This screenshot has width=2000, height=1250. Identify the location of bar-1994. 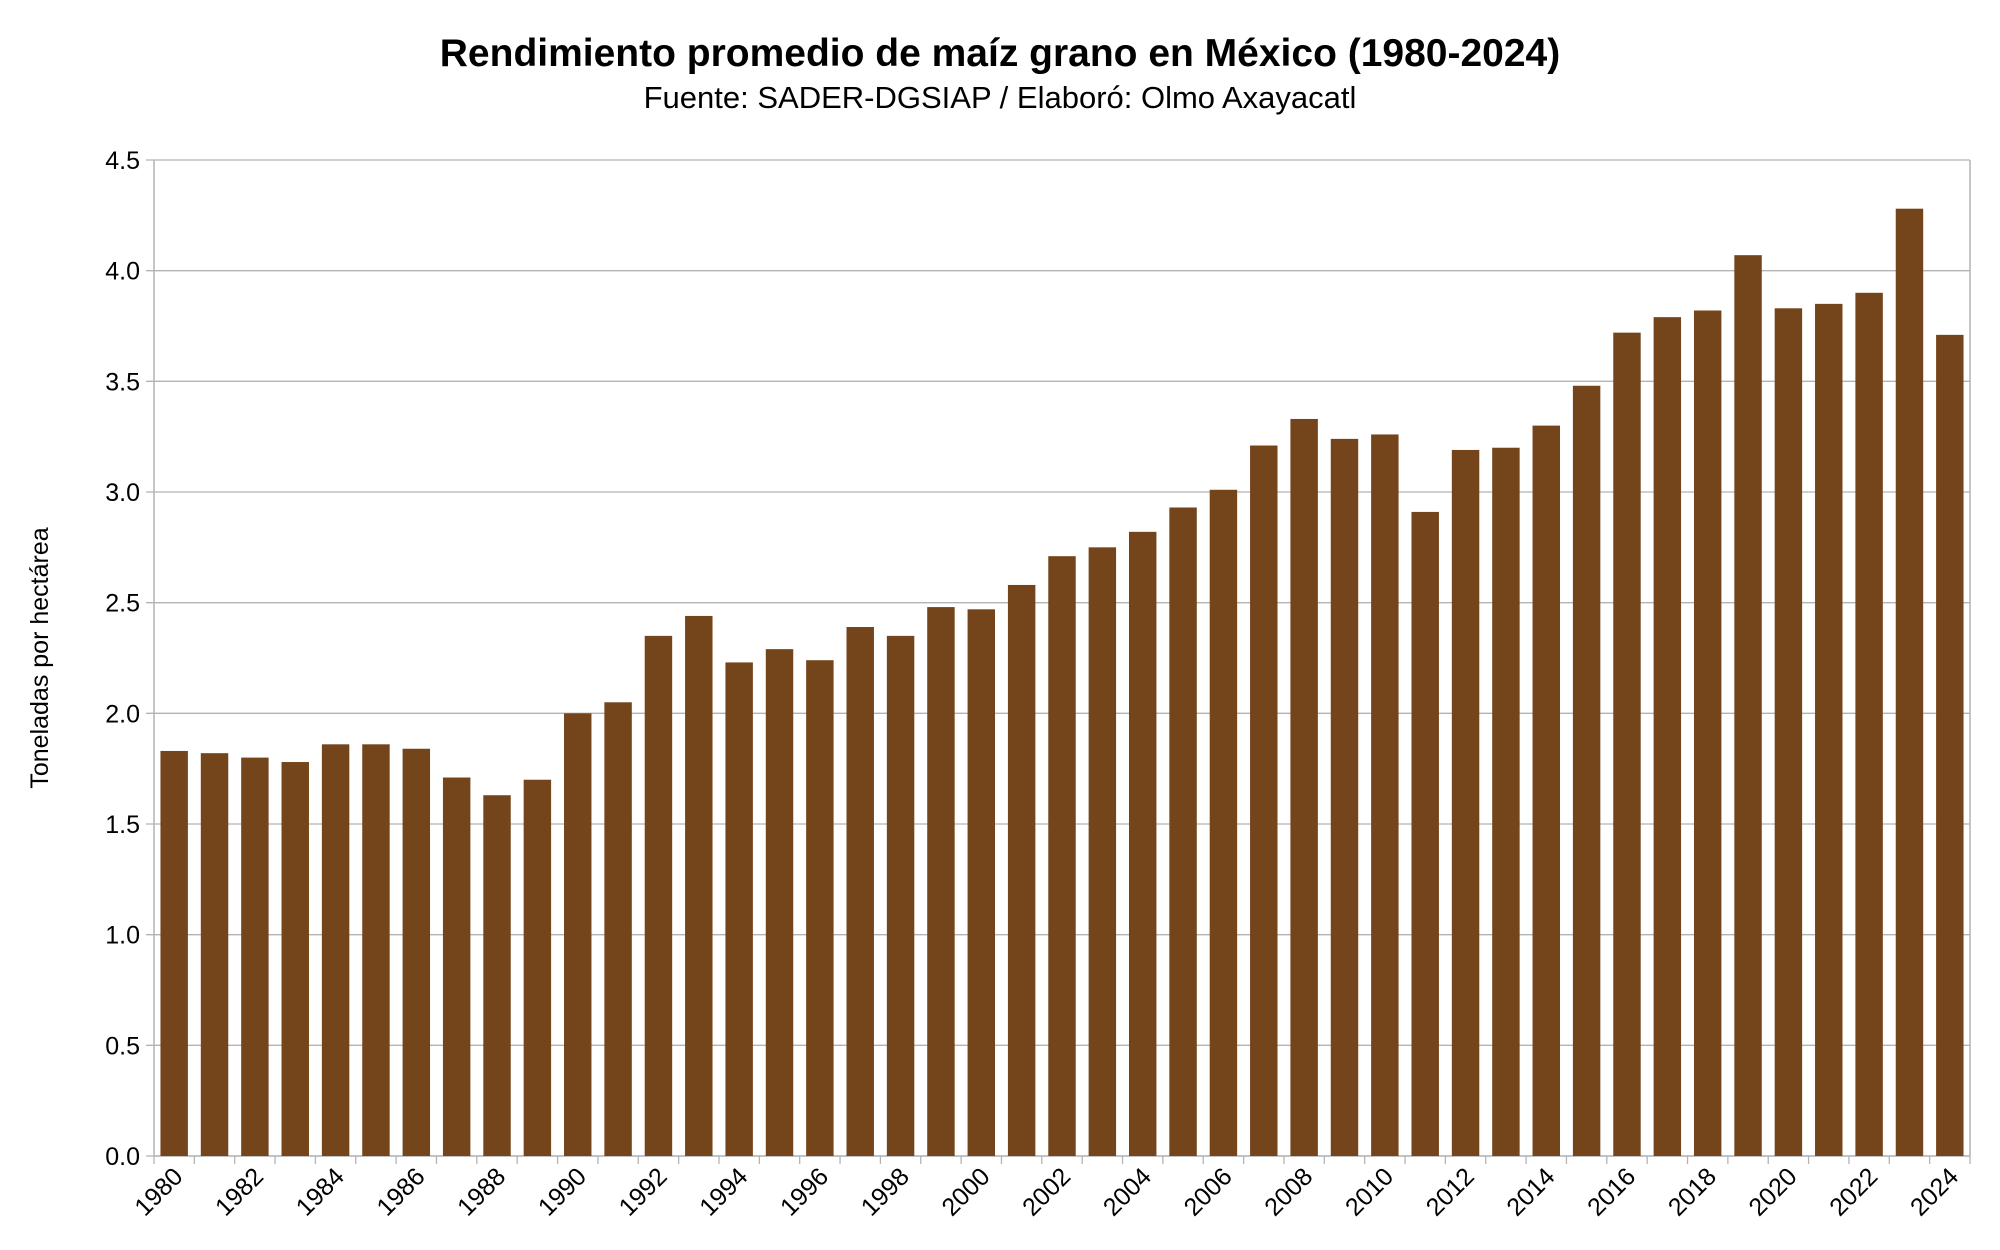
(739, 909).